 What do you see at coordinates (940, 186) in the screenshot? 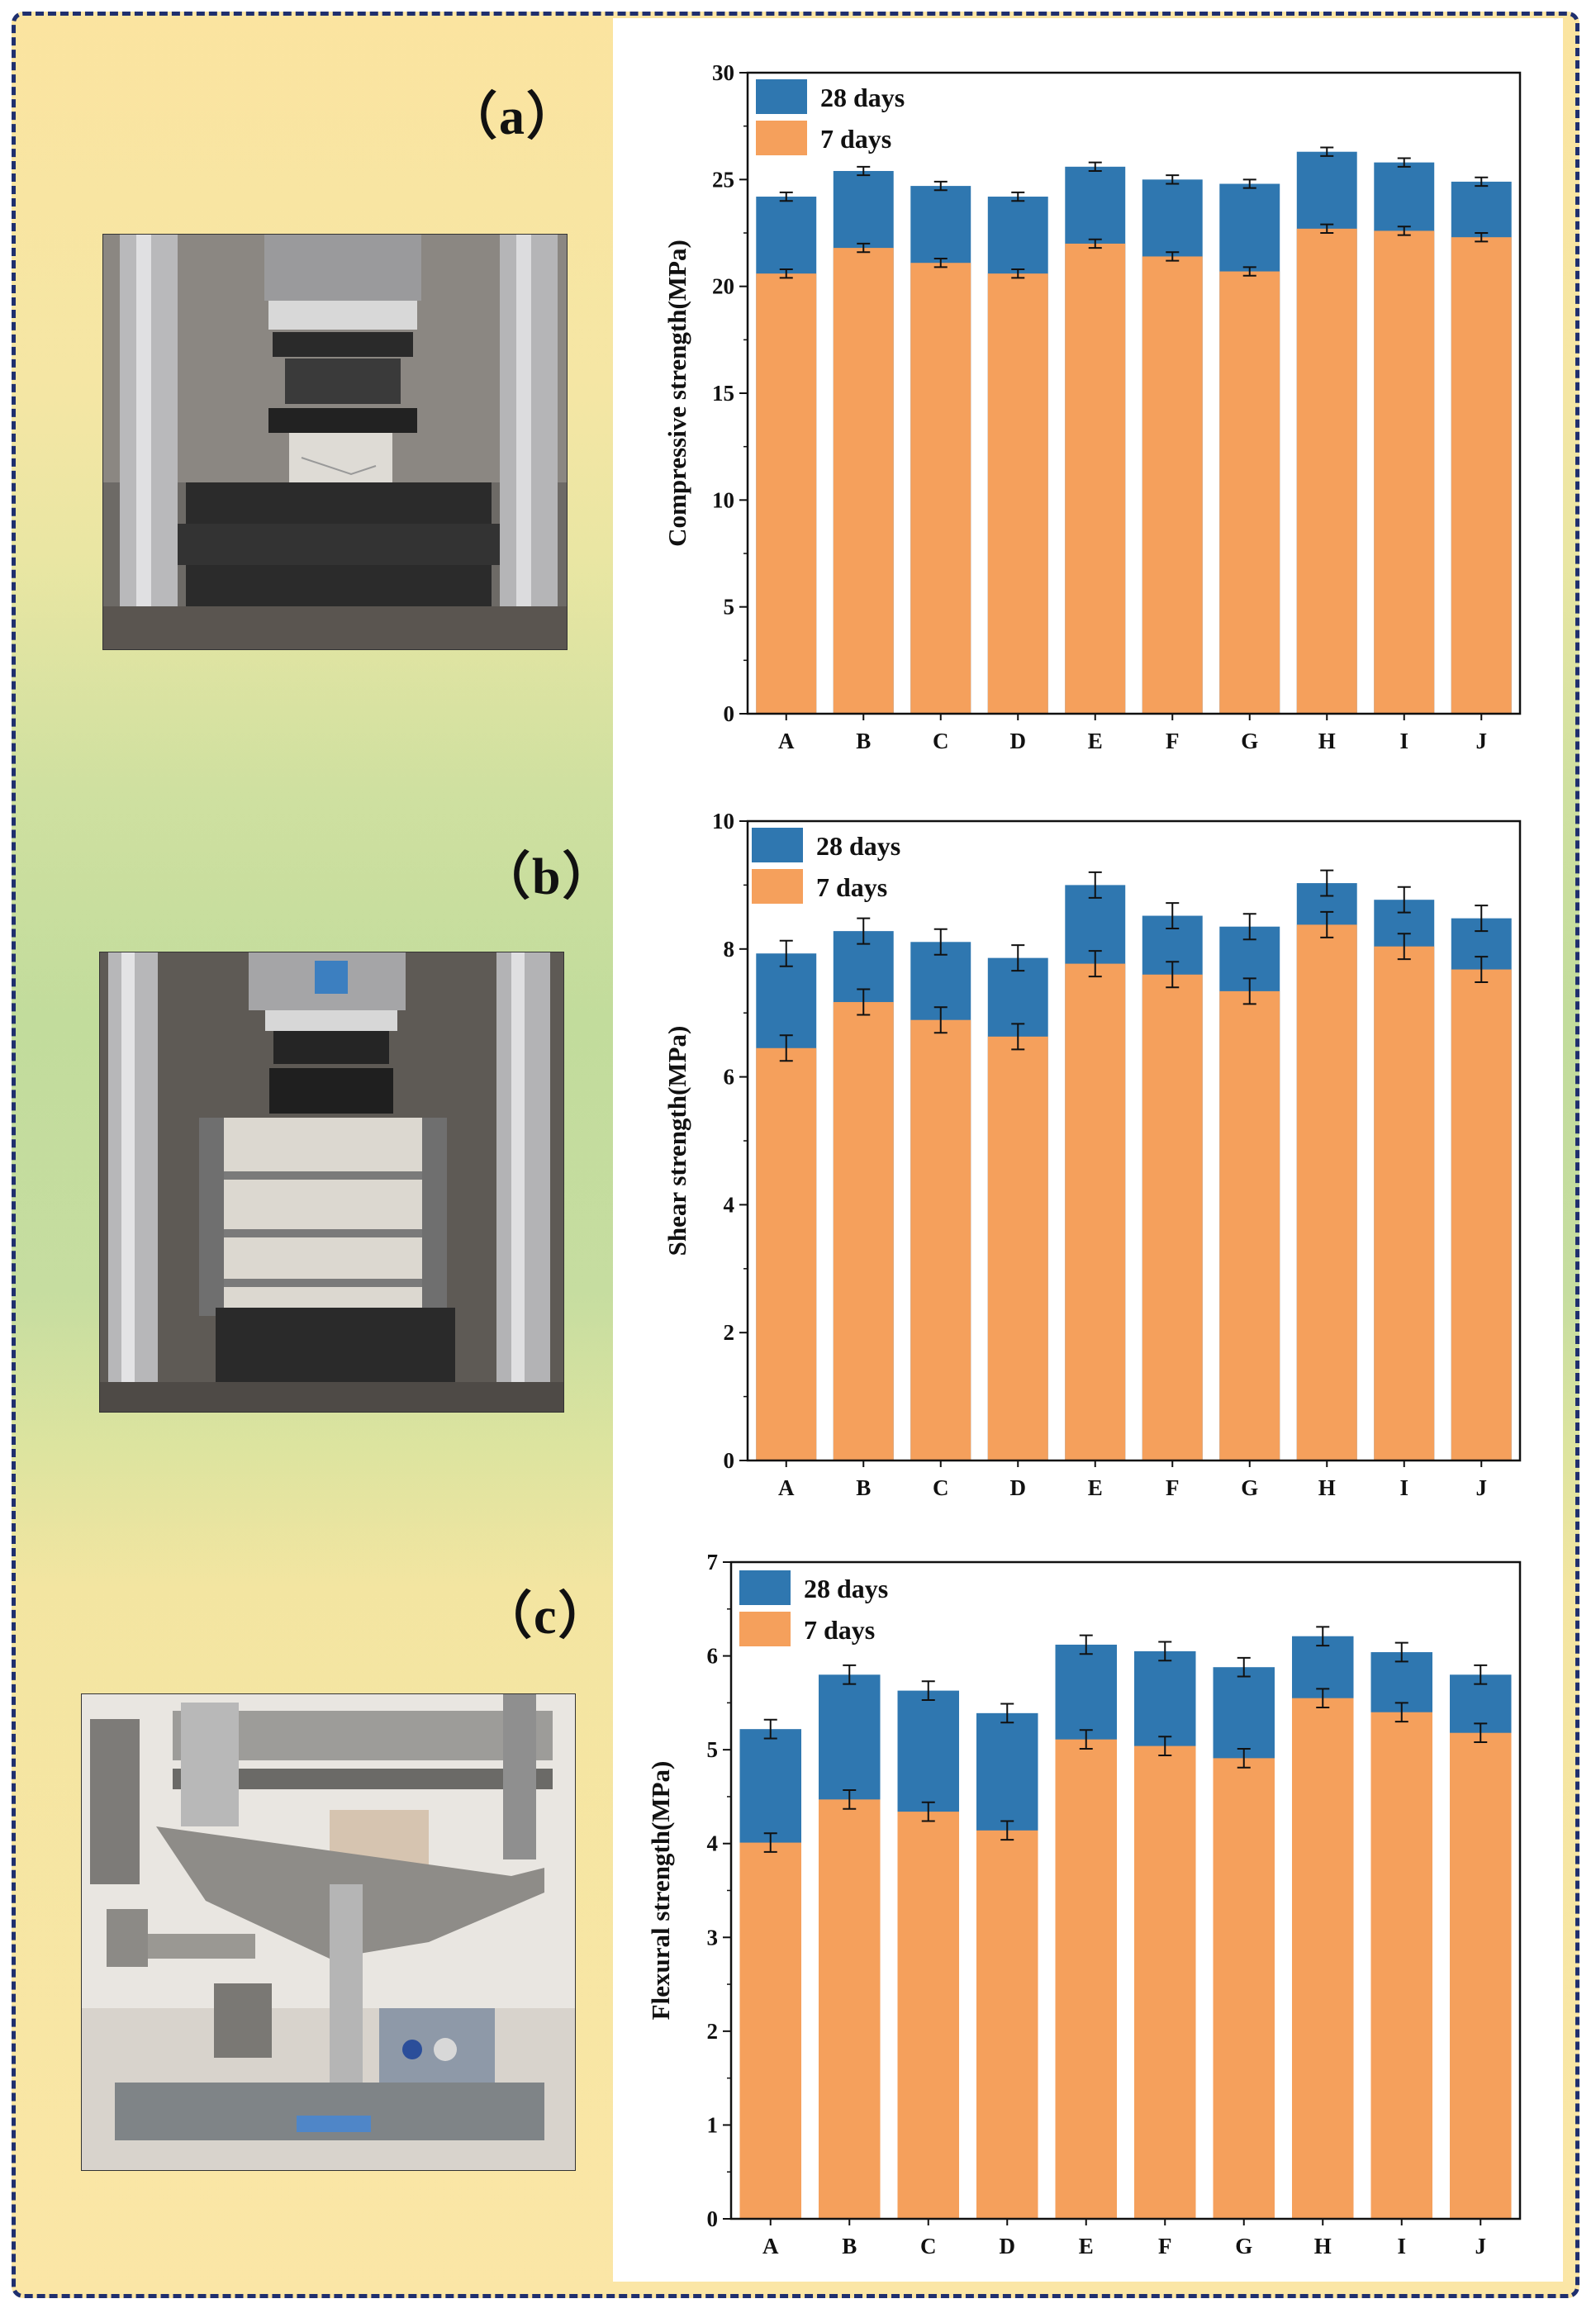
I see `errorbar-28d-C` at bounding box center [940, 186].